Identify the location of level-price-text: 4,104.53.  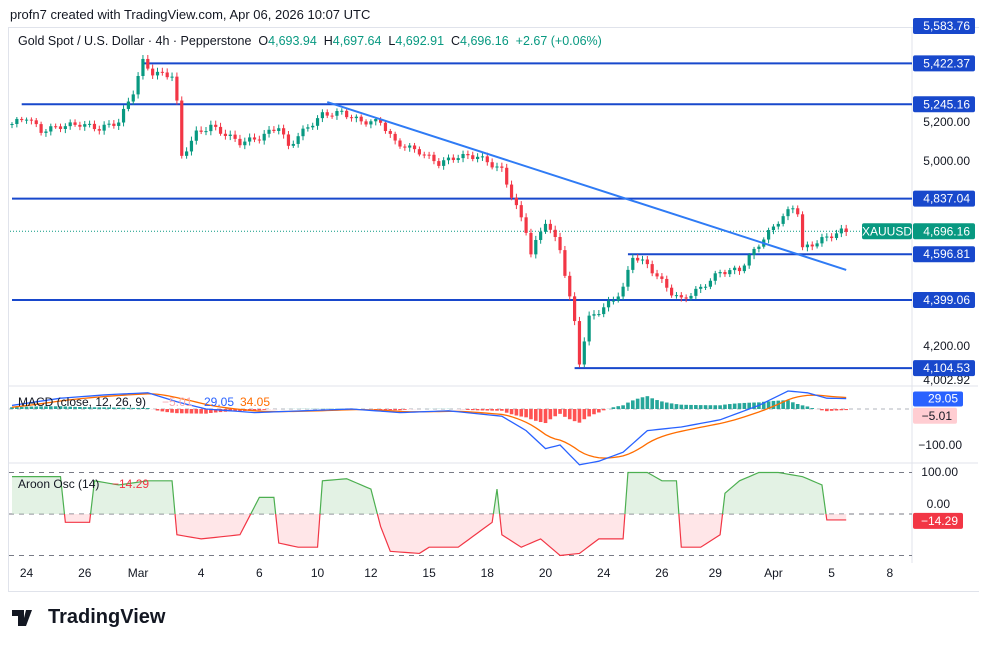
(946, 368).